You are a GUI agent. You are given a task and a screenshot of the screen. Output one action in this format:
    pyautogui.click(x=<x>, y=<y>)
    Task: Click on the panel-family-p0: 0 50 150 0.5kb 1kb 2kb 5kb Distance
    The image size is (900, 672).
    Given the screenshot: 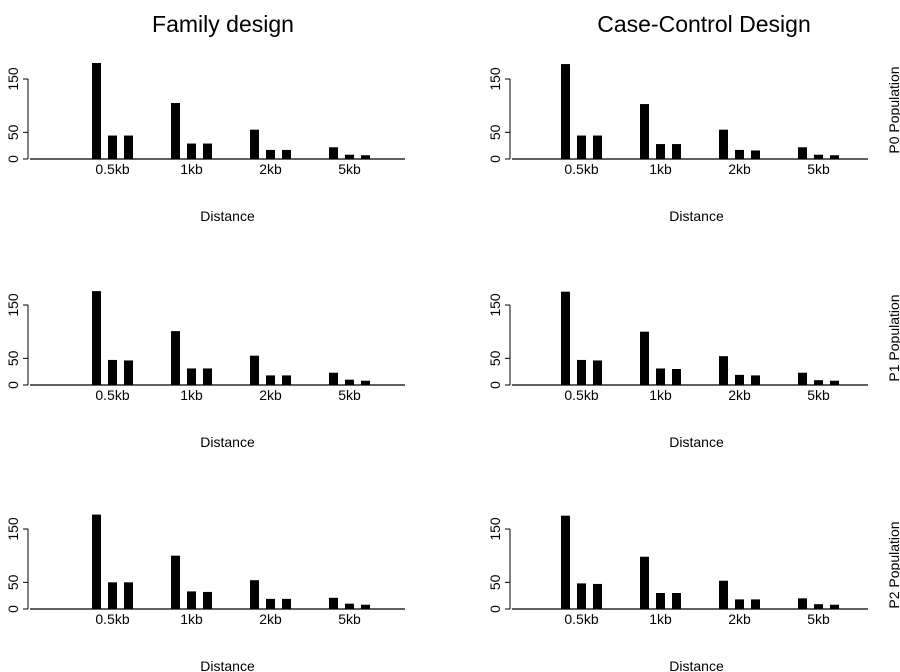 What is the action you would take?
    pyautogui.click(x=205, y=143)
    